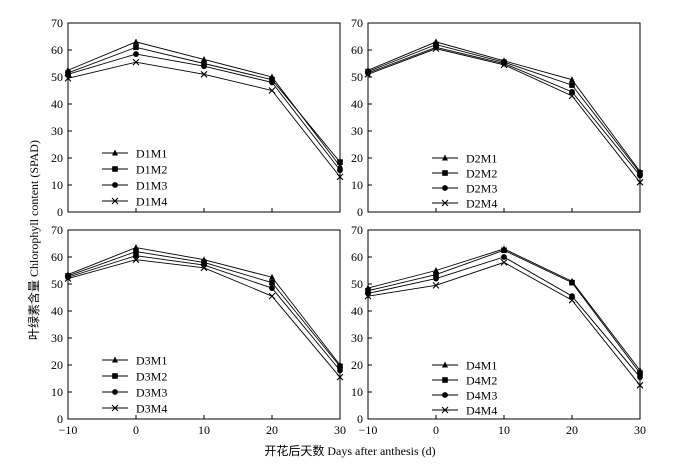 This screenshot has height=466, width=684. What do you see at coordinates (357, 392) in the screenshot?
I see `panel-4-ytick-label: 10` at bounding box center [357, 392].